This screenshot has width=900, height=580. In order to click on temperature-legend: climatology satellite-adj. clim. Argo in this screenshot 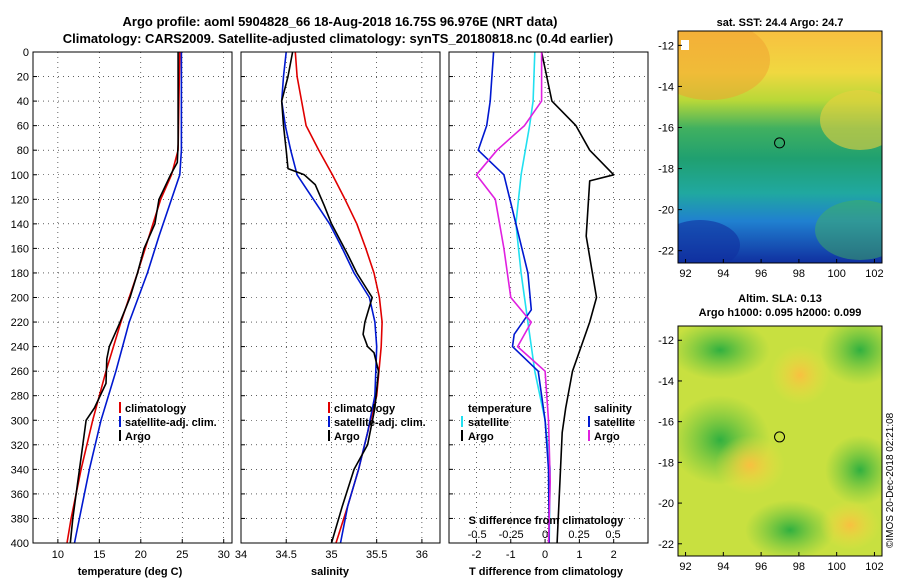, I will do `click(168, 422)`.